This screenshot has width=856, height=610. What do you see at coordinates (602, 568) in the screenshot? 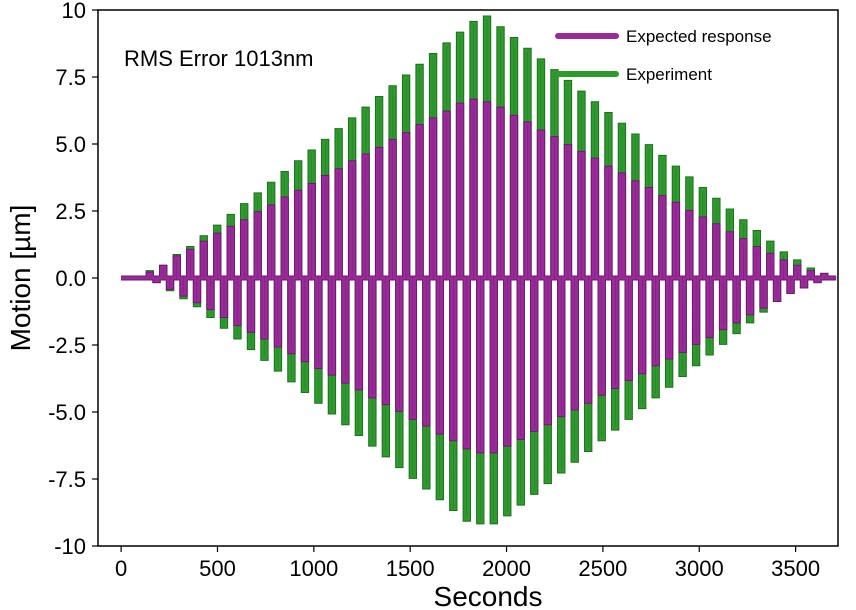
I see `x-tick-label: 2500` at bounding box center [602, 568].